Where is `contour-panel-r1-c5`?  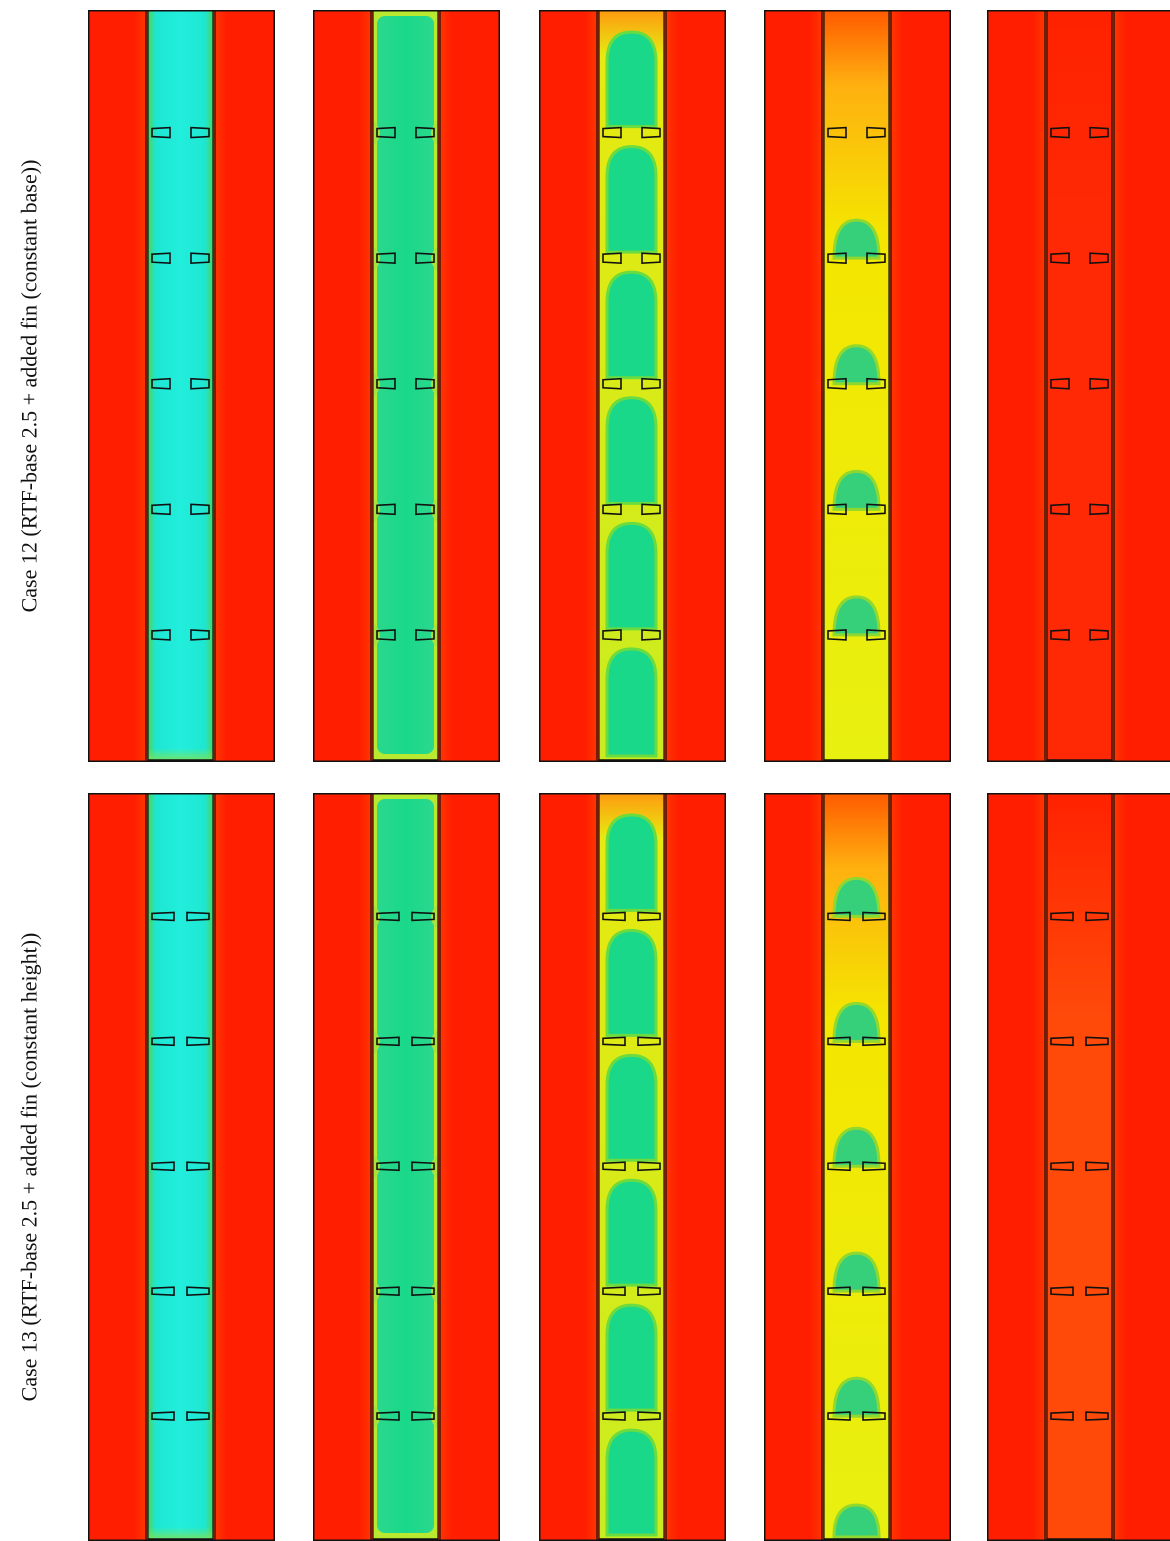
contour-panel-r1-c5 is located at coordinates (1078, 386).